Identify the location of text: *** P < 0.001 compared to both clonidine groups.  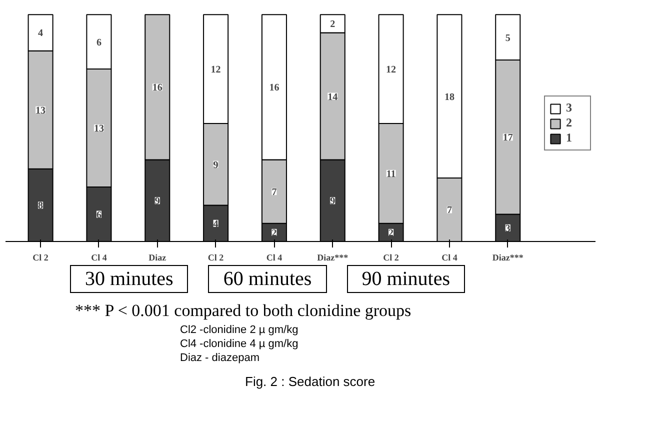
(243, 311).